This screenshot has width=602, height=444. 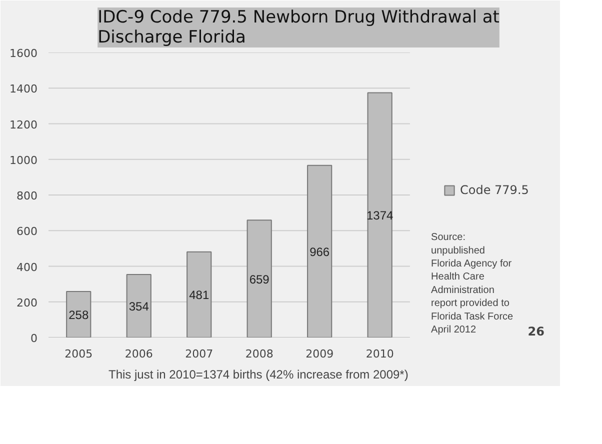 What do you see at coordinates (199, 295) in the screenshot?
I see `data-label: 481` at bounding box center [199, 295].